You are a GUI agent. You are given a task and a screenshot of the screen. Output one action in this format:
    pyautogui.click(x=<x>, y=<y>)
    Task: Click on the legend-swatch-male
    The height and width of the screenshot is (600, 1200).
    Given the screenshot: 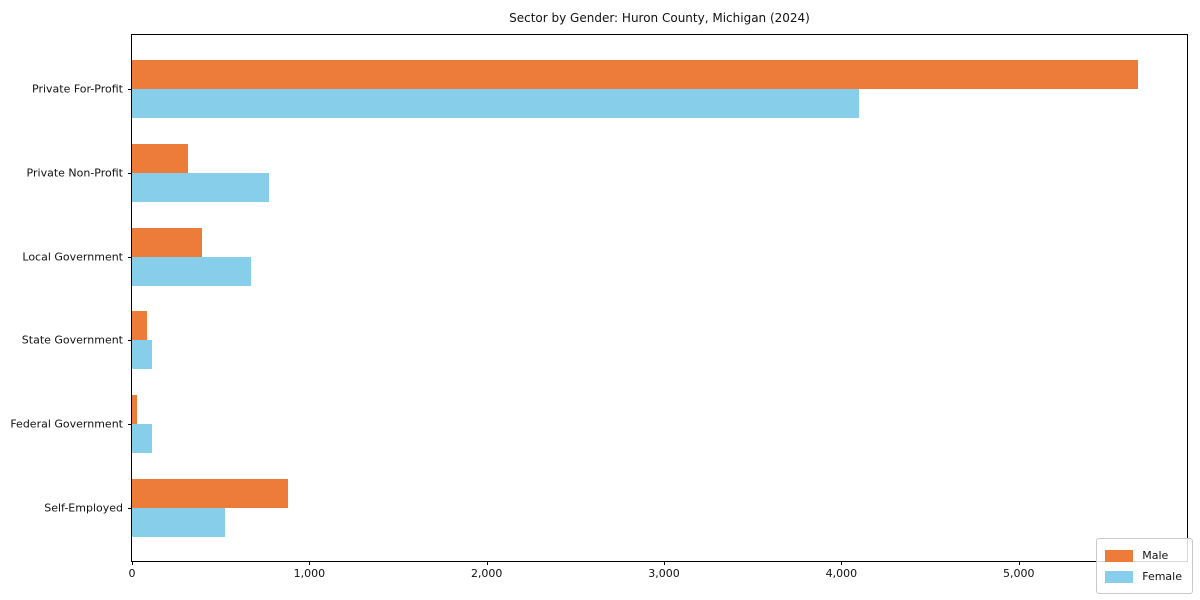 What is the action you would take?
    pyautogui.click(x=1119, y=555)
    